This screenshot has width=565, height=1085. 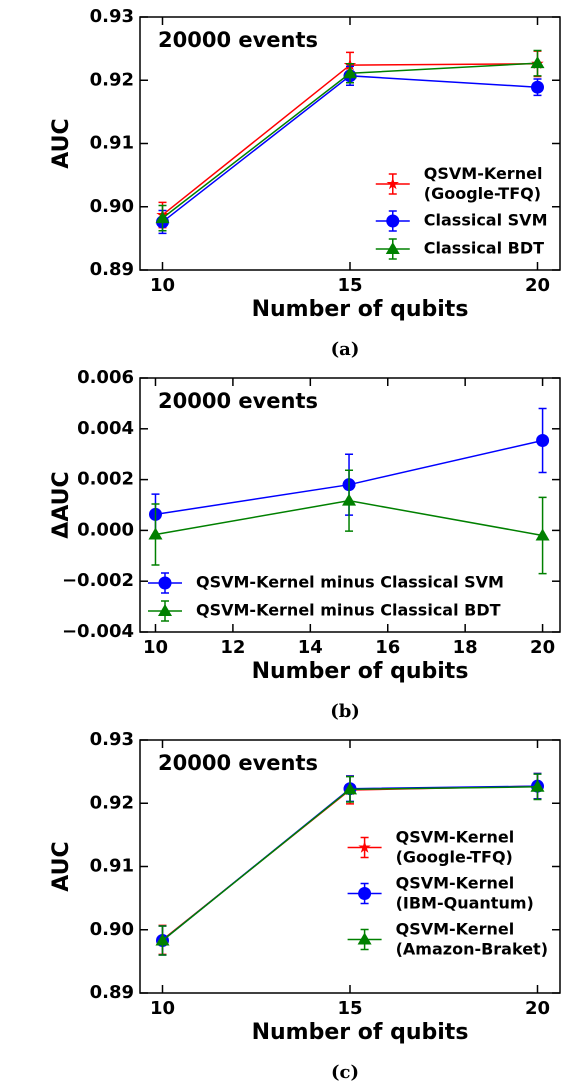 What do you see at coordinates (105, 479) in the screenshot?
I see `y-tick-label: 0.002` at bounding box center [105, 479].